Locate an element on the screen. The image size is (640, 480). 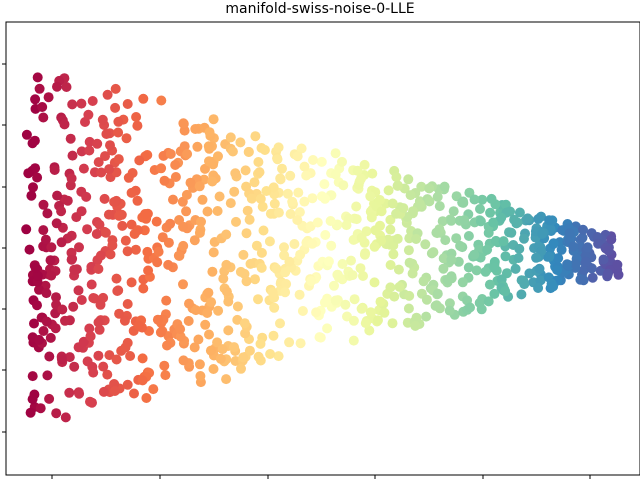
y-axis-ticks is located at coordinates (4, 248).